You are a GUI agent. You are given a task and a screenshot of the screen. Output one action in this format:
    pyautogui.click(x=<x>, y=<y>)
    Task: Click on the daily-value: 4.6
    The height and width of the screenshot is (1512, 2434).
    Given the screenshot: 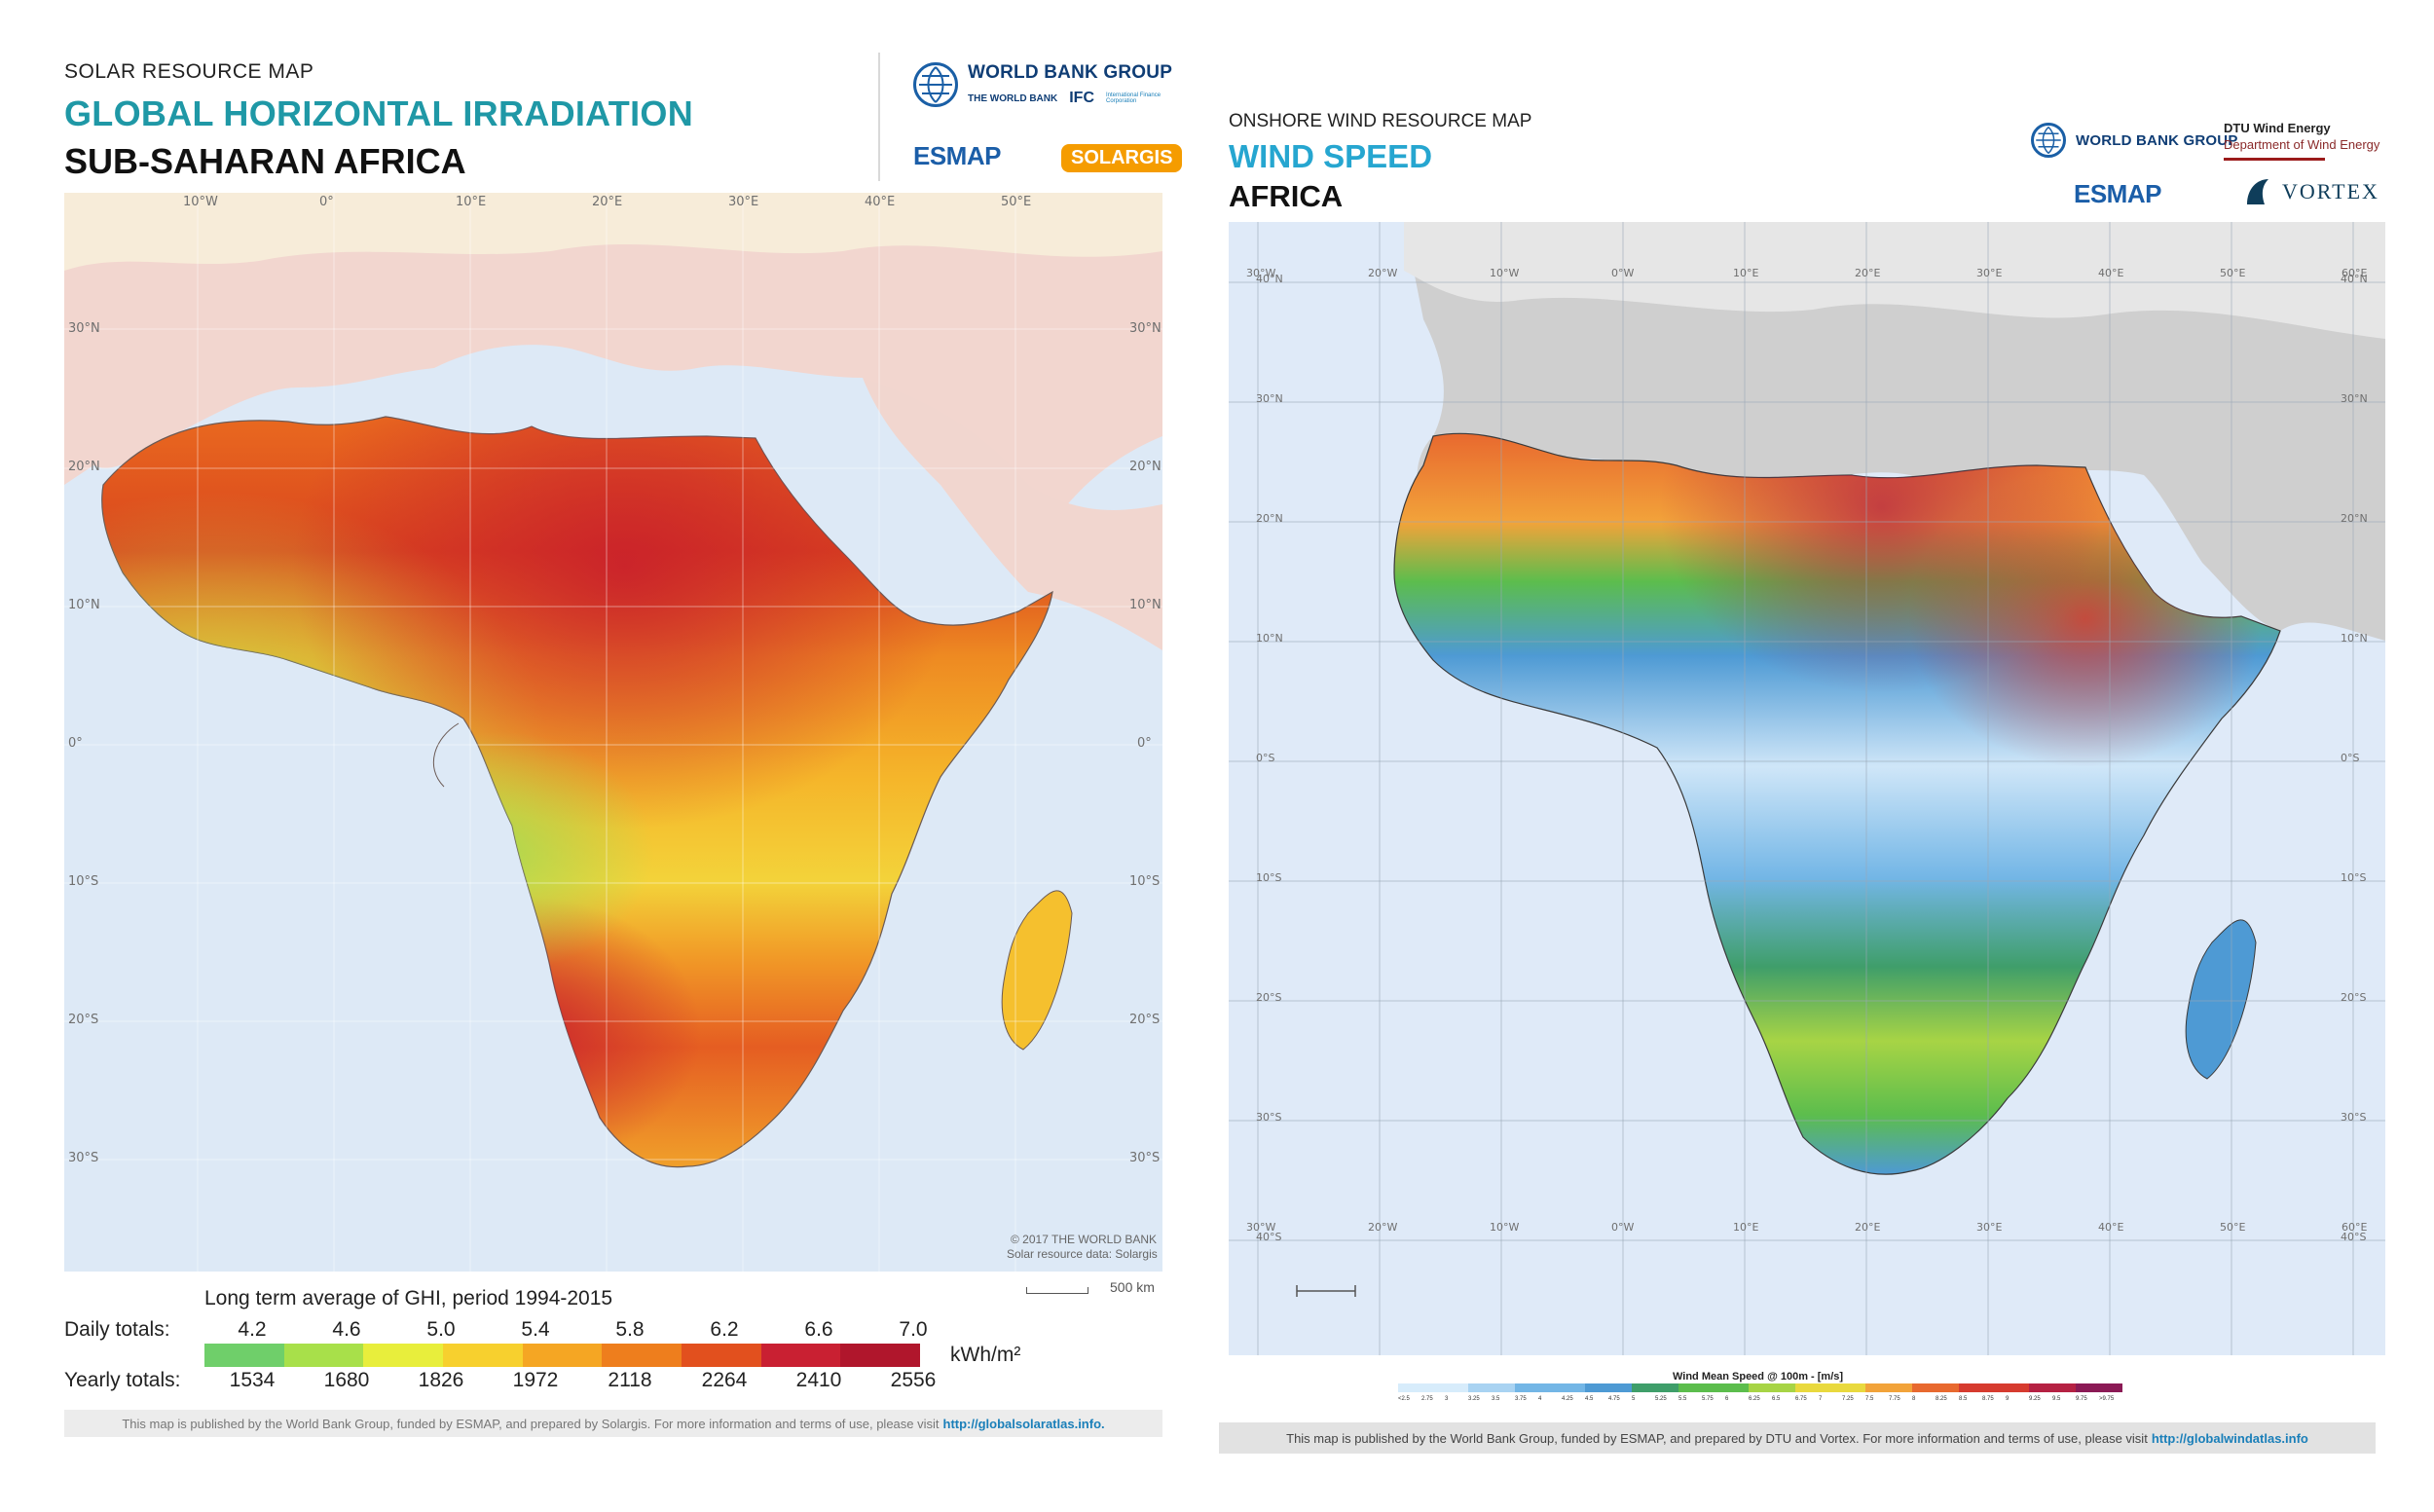 What is the action you would take?
    pyautogui.click(x=346, y=1329)
    